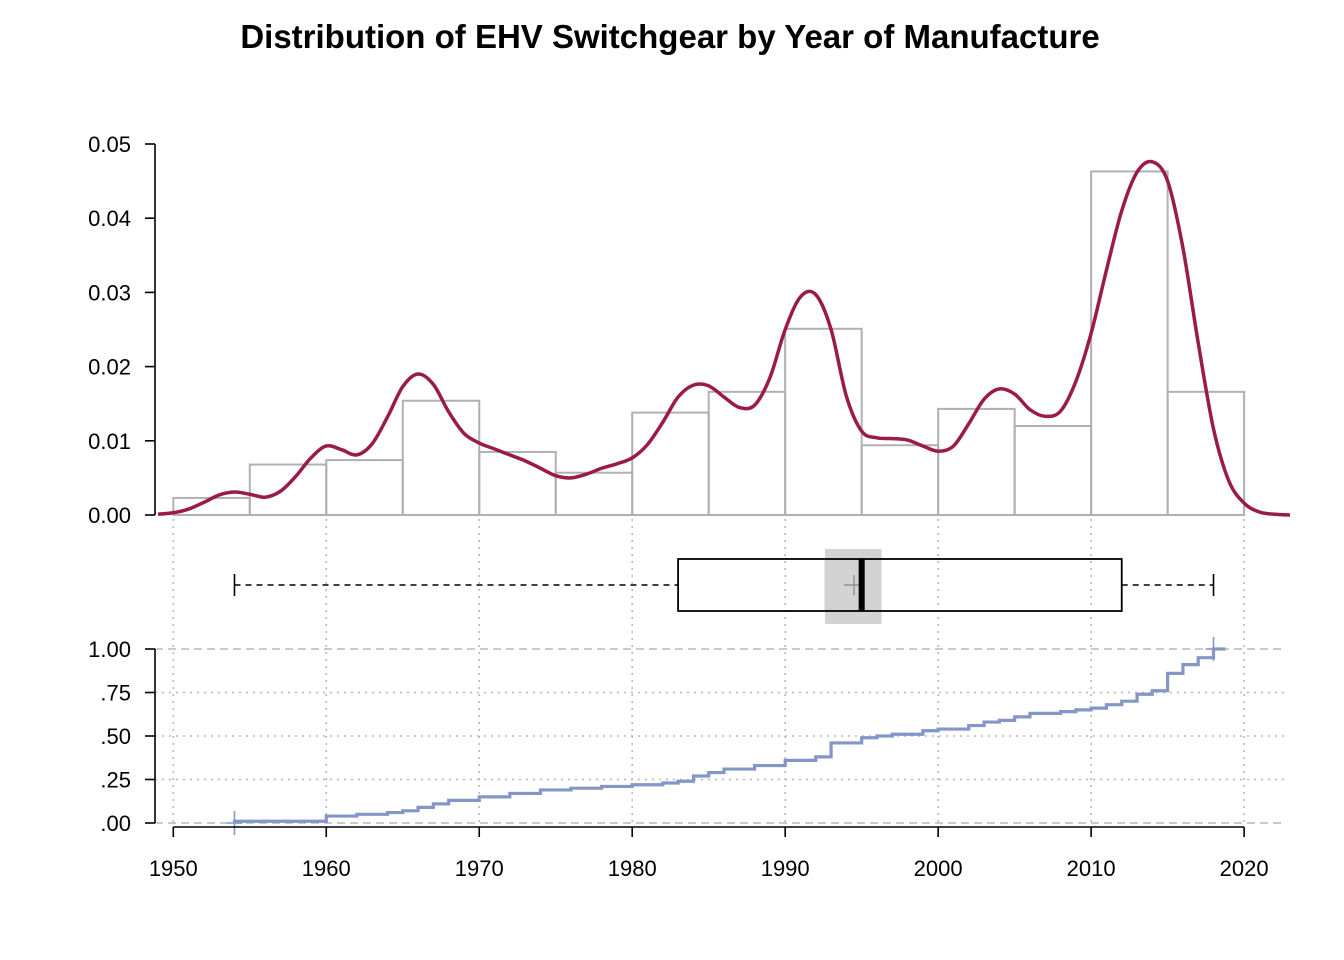 This screenshot has height=960, width=1344. What do you see at coordinates (109, 367) in the screenshot?
I see `density-y-tick-label: 0.02` at bounding box center [109, 367].